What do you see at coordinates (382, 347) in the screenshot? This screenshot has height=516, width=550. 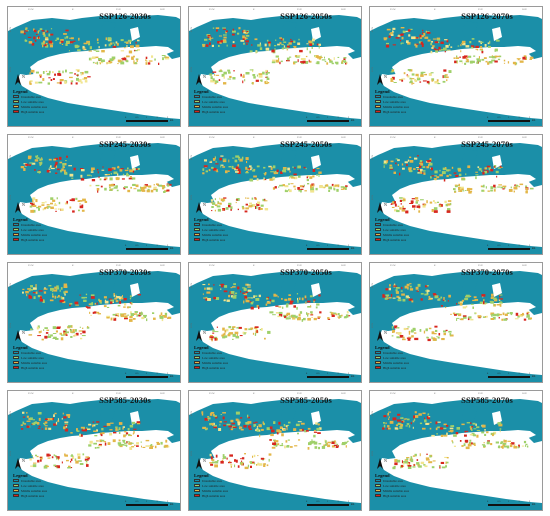 I see `legend-title: Legend` at bounding box center [382, 347].